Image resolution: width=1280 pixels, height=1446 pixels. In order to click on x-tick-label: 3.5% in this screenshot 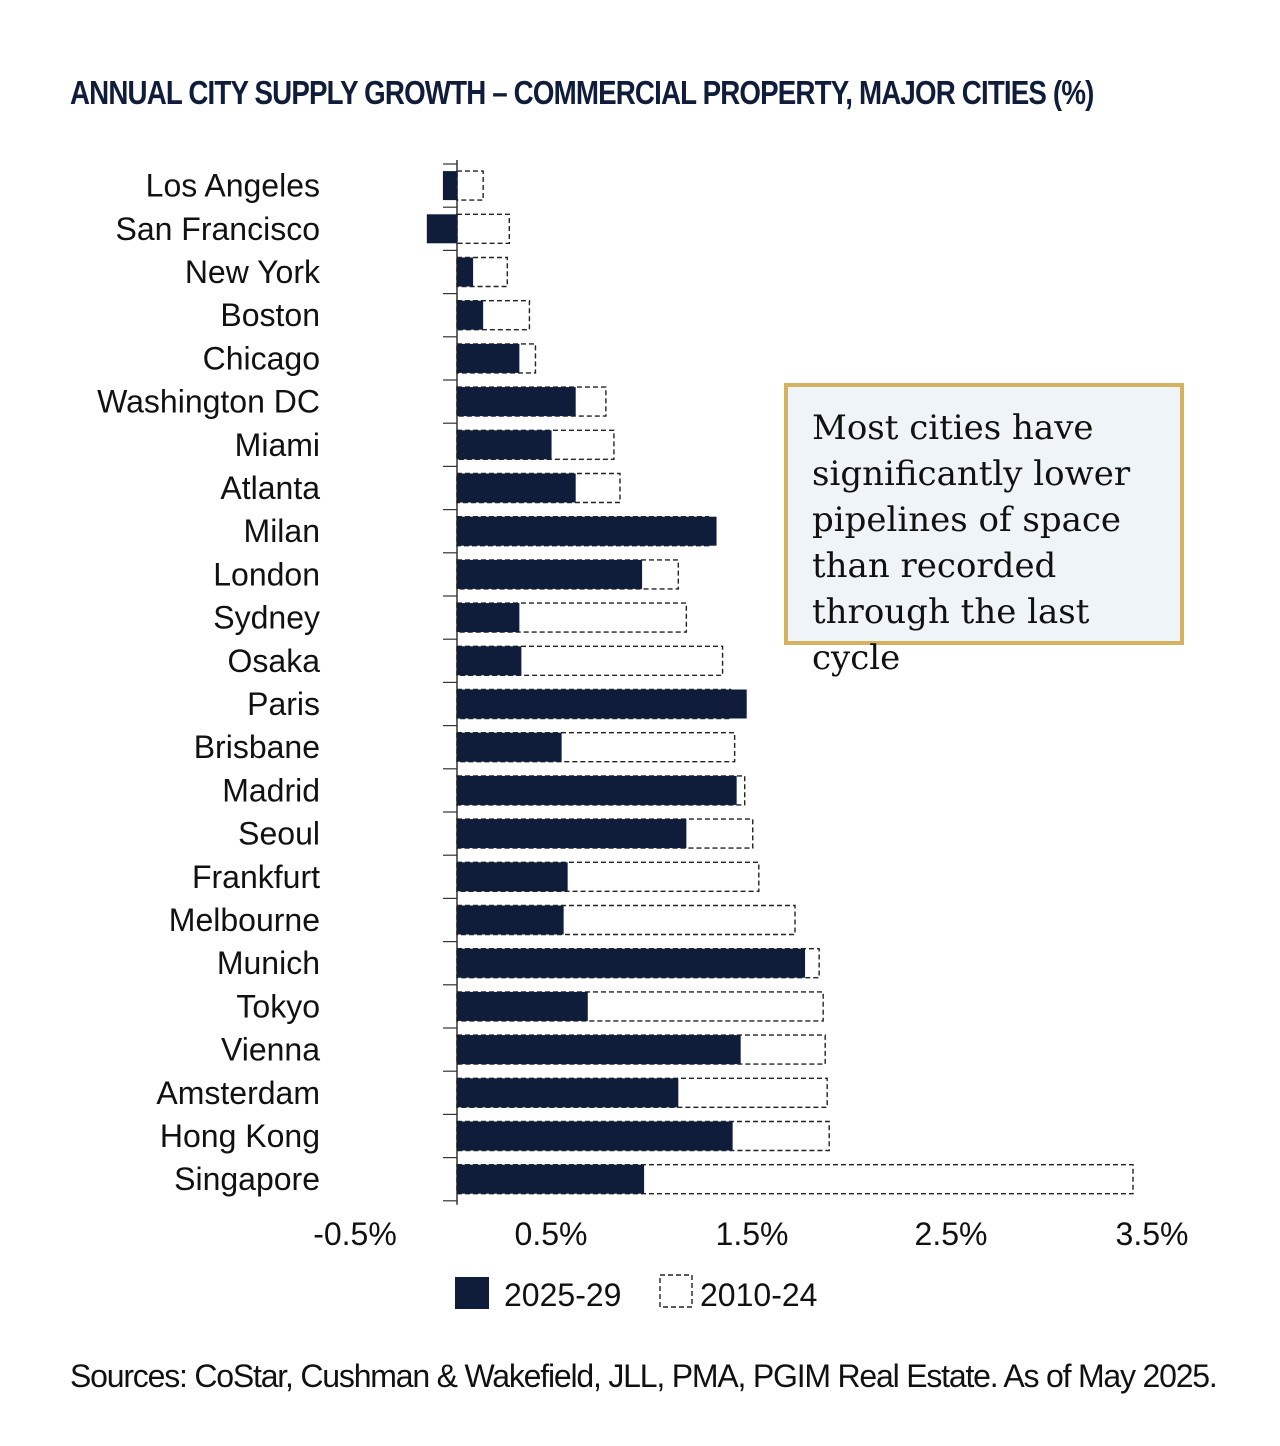, I will do `click(1152, 1234)`.